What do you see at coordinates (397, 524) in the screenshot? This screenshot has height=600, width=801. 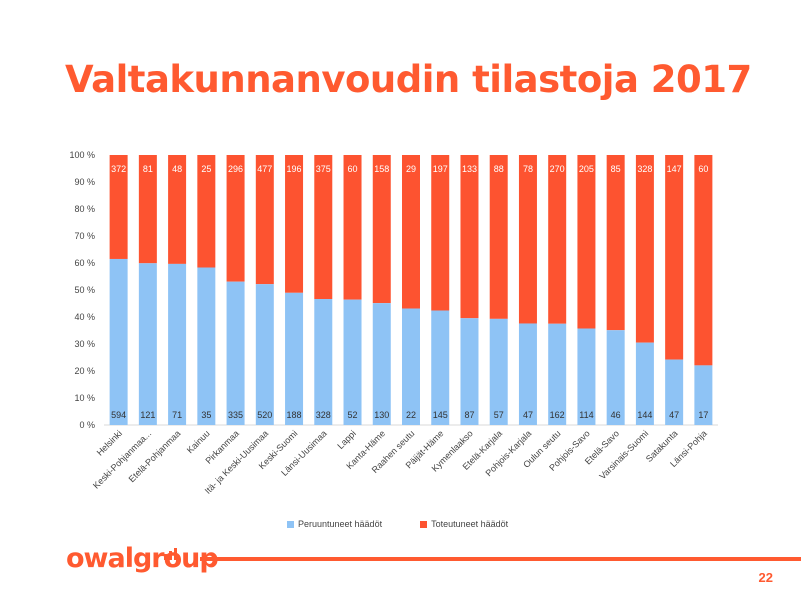 I see `chart-legend: Peruuntuneet häädöt Toteutuneet häädöt` at bounding box center [397, 524].